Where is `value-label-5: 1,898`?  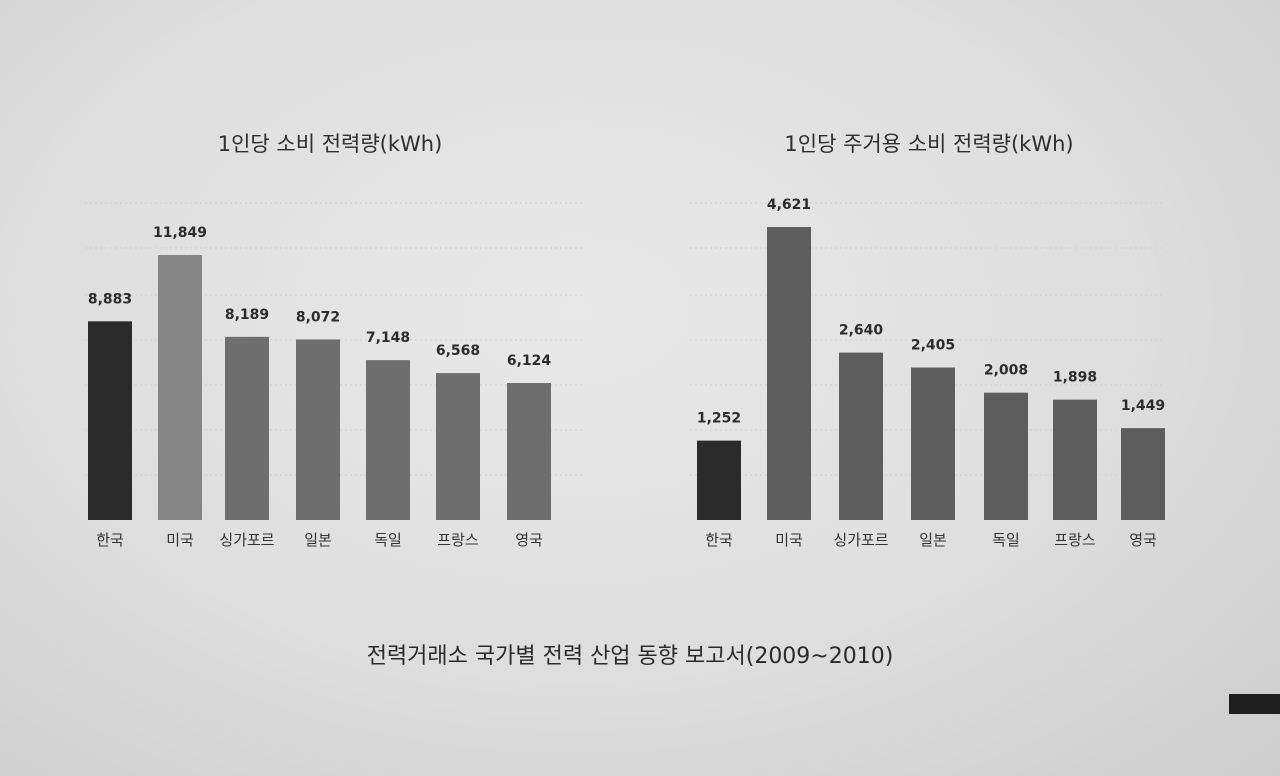 value-label-5: 1,898 is located at coordinates (1075, 378).